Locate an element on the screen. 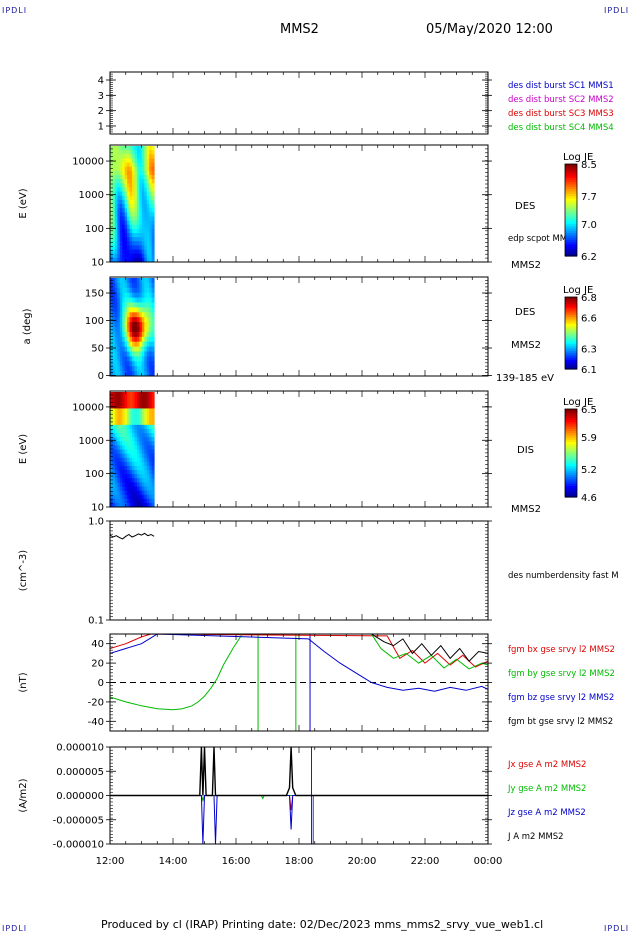  panel-des-energy-frame is located at coordinates (299, 203).